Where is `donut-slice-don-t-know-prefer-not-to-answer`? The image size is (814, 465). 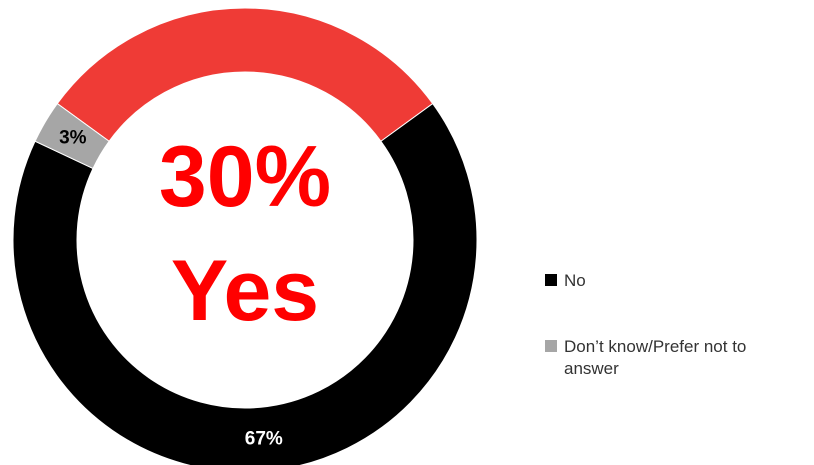
donut-slice-don-t-know-prefer-not-to-answer is located at coordinates (72, 136).